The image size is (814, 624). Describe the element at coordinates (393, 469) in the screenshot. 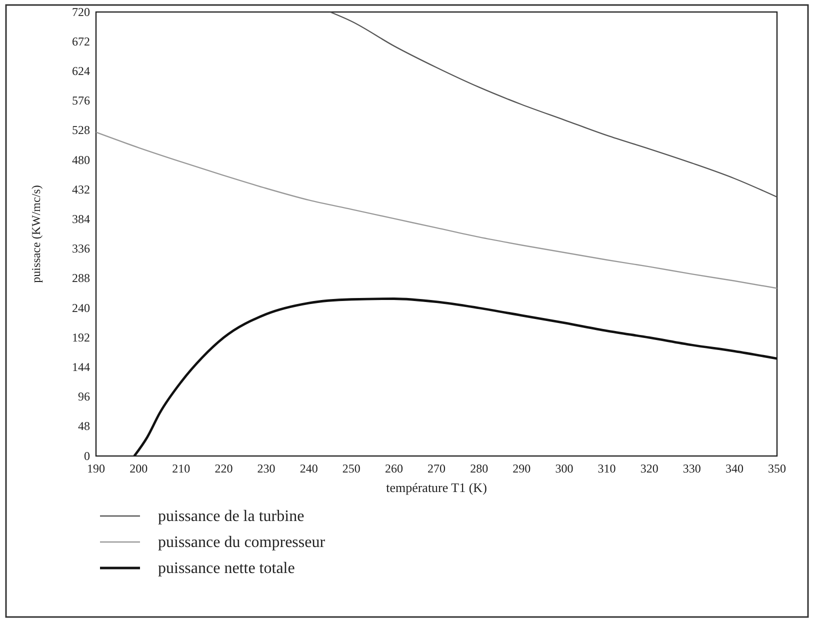

I see `x-tick-label: 260` at that location.